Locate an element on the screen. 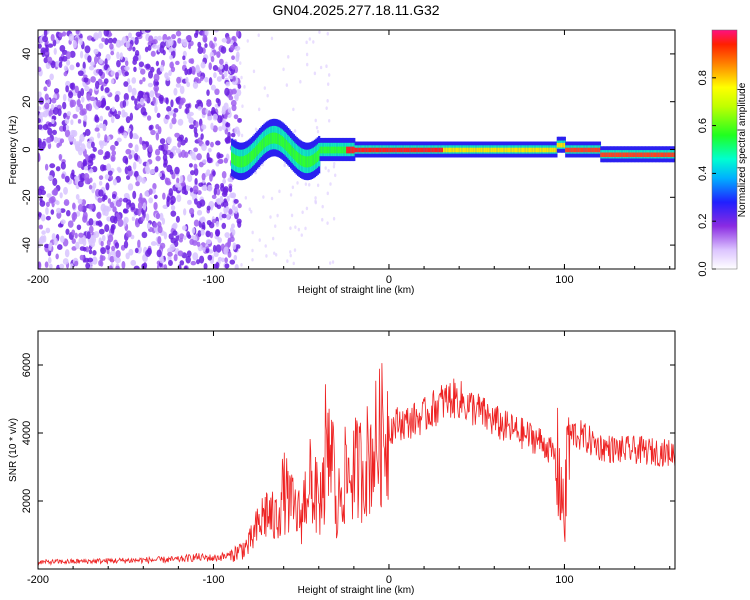 This screenshot has height=600, width=750. colorbar-ticks: 0.0 0.2 0.4 0.6 0.8 is located at coordinates (717, 153).